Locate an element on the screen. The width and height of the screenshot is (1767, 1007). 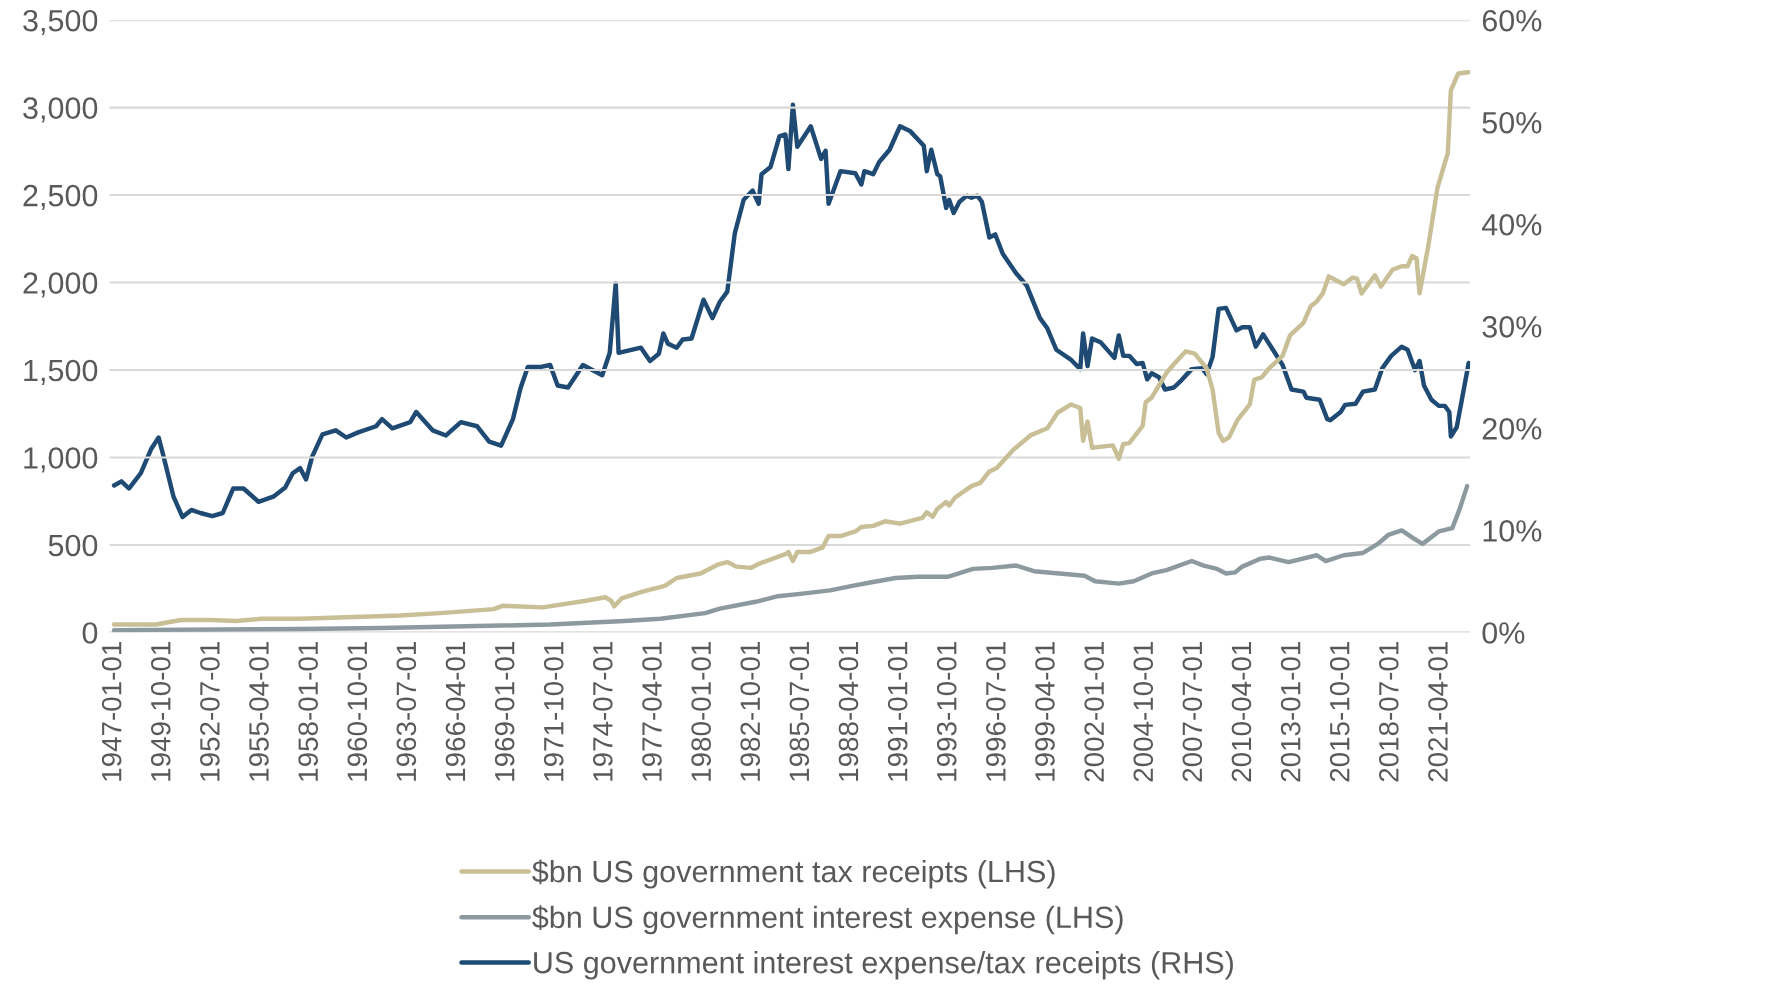
x-tick-label: 1960-10-01 is located at coordinates (357, 711).